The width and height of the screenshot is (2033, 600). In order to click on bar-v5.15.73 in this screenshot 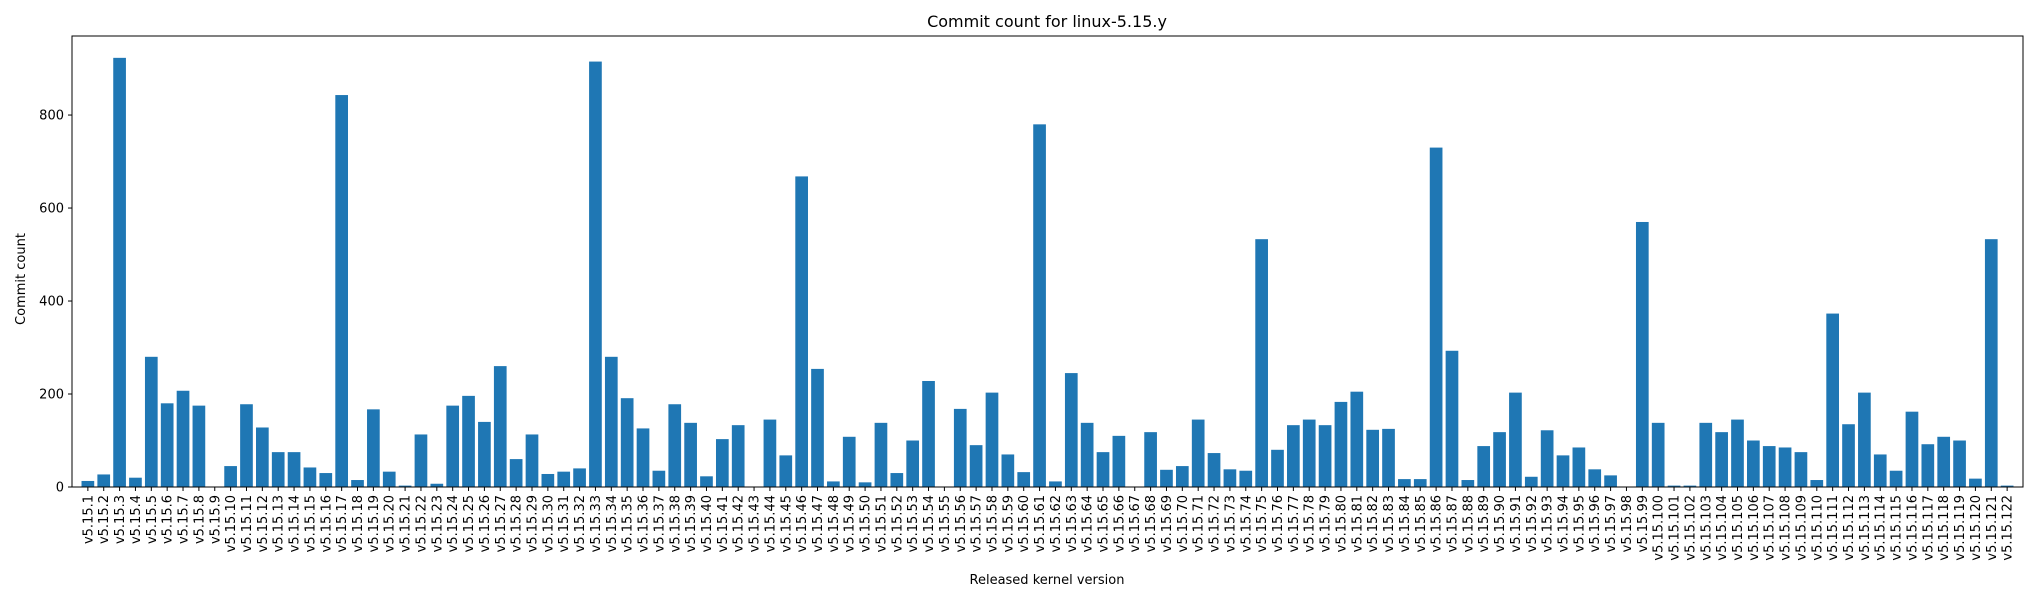, I will do `click(1230, 478)`.